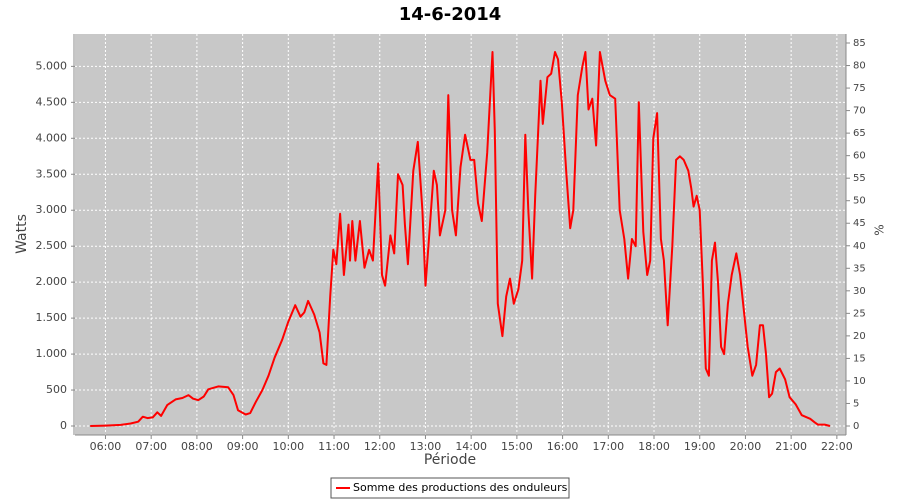  Describe the element at coordinates (517, 446) in the screenshot. I see `x-tick-label: 15:00` at that location.